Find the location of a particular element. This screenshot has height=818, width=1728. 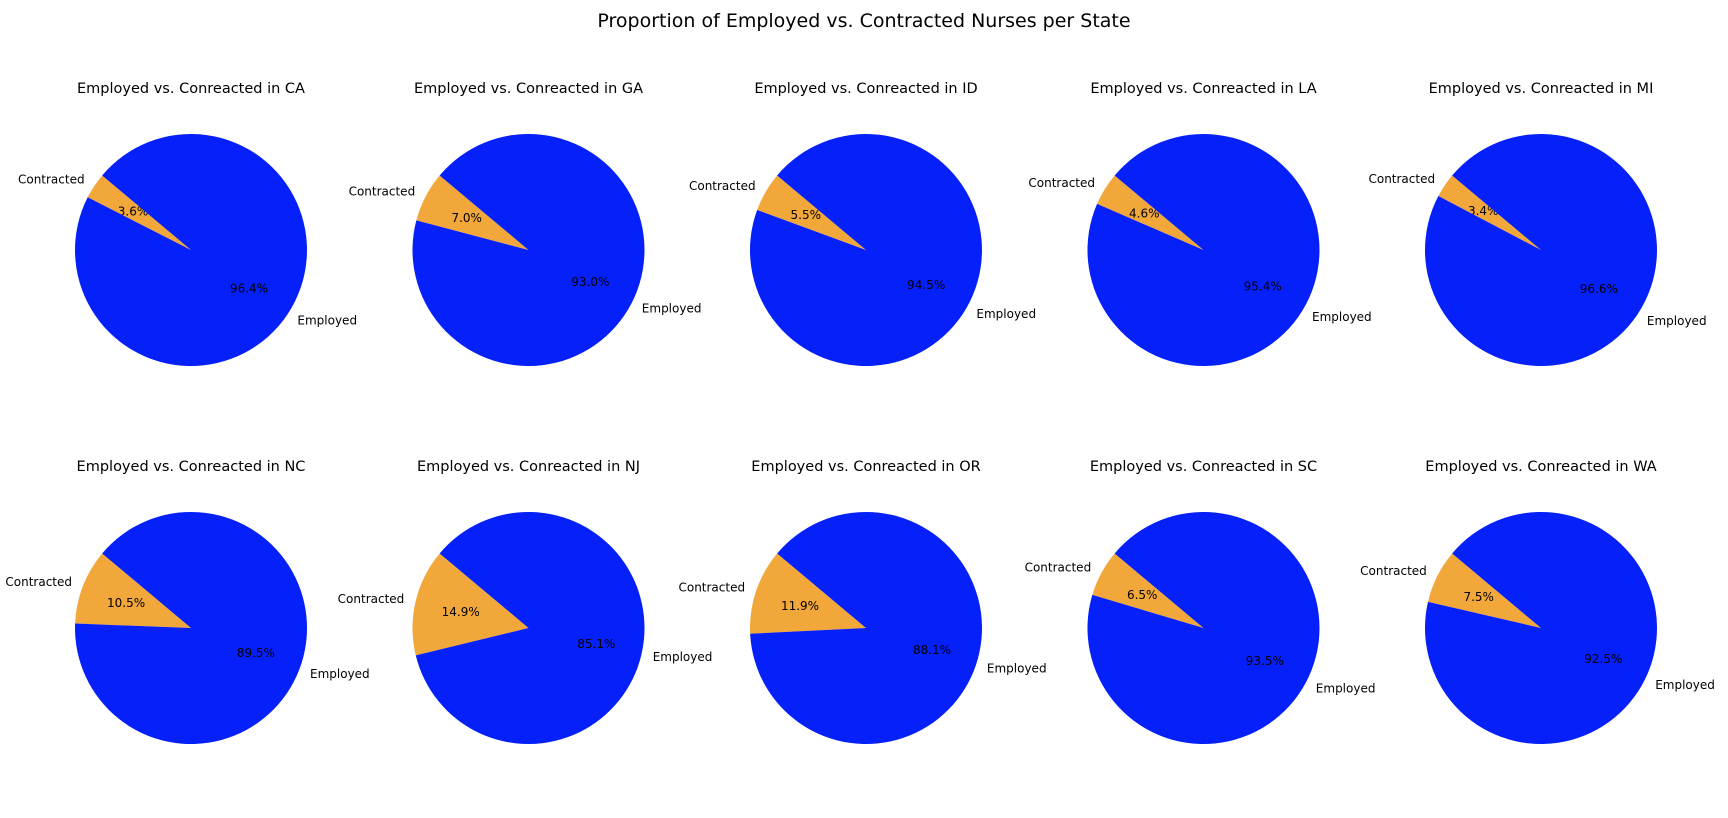

pct-contracted: 3.6% is located at coordinates (133, 212).